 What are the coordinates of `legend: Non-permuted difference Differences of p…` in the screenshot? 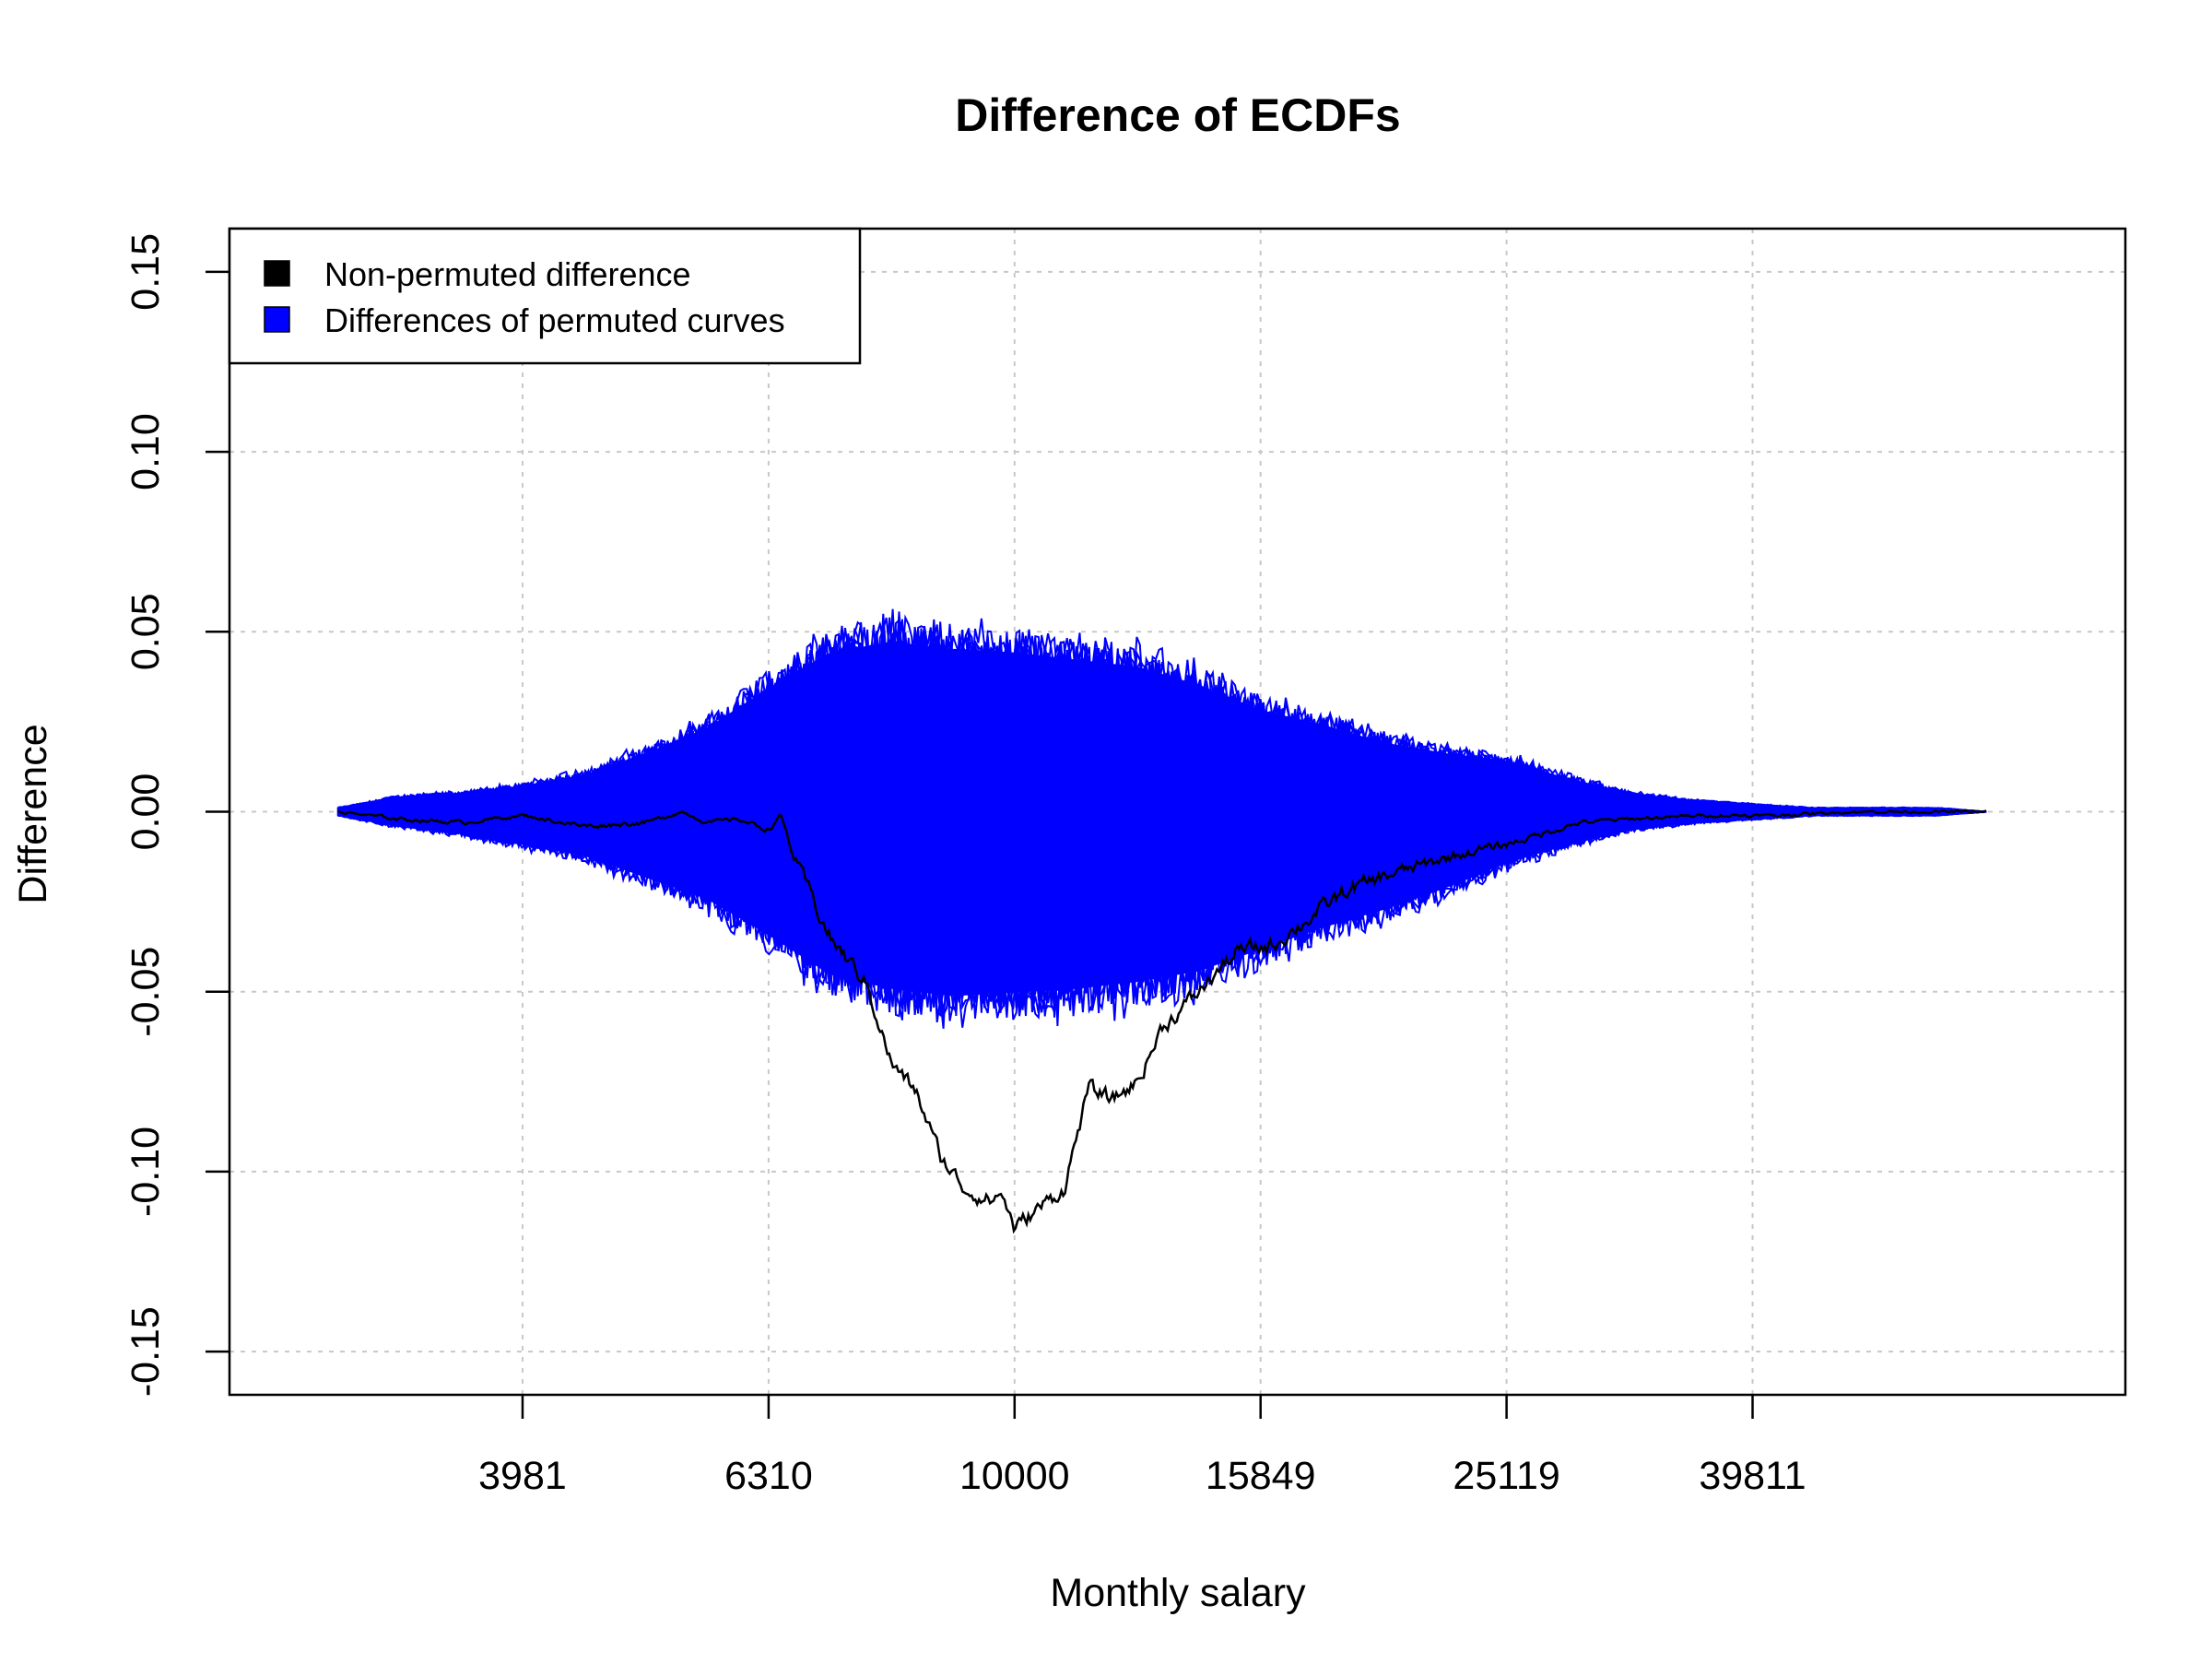 It's located at (545, 296).